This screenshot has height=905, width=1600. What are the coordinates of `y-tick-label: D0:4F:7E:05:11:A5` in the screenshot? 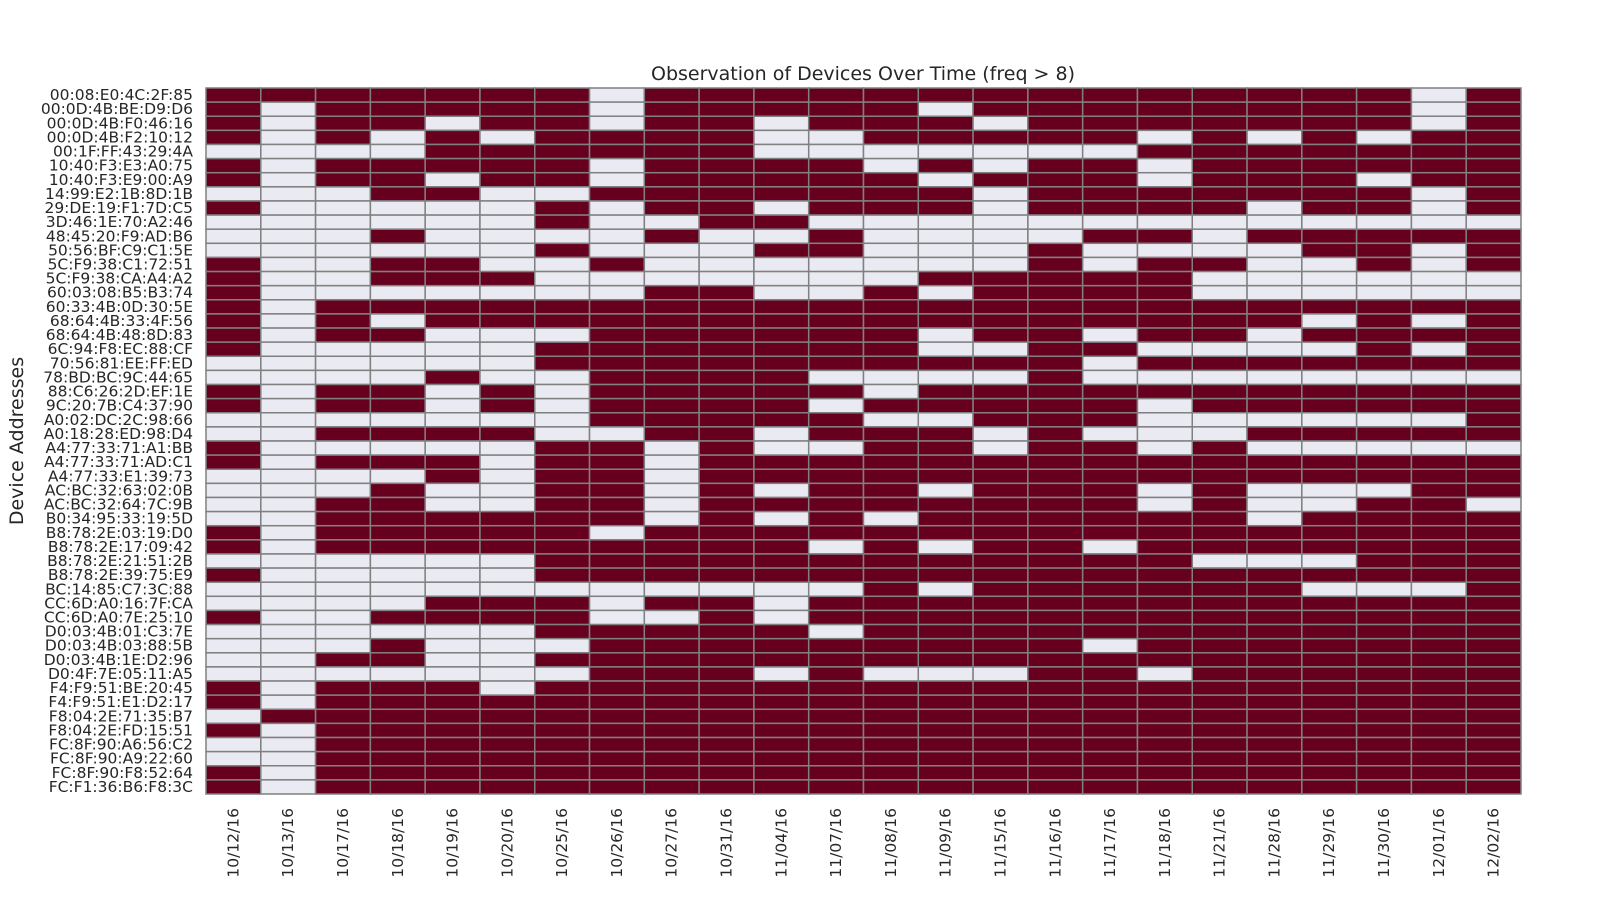 It's located at (120, 674).